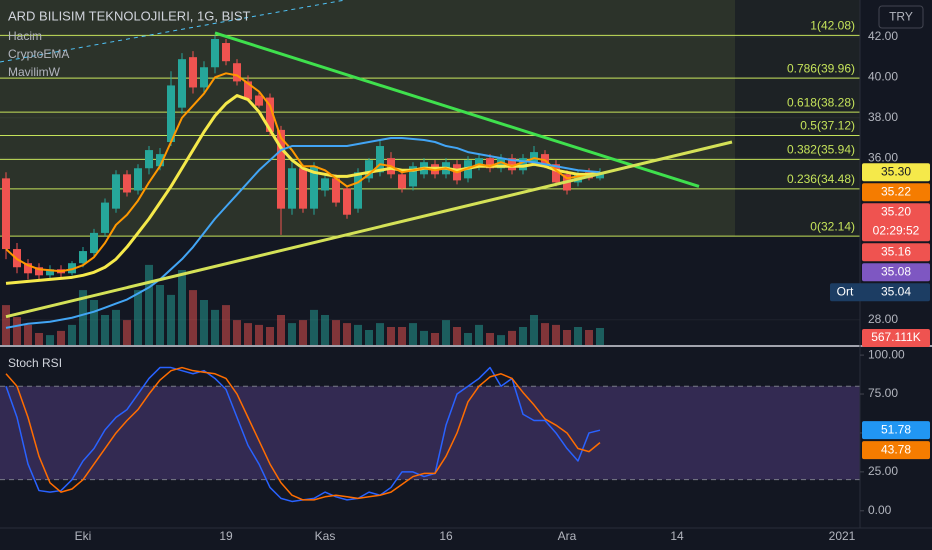 The height and width of the screenshot is (550, 932). I want to click on indicator-name: CryptoEMA, so click(38, 54).